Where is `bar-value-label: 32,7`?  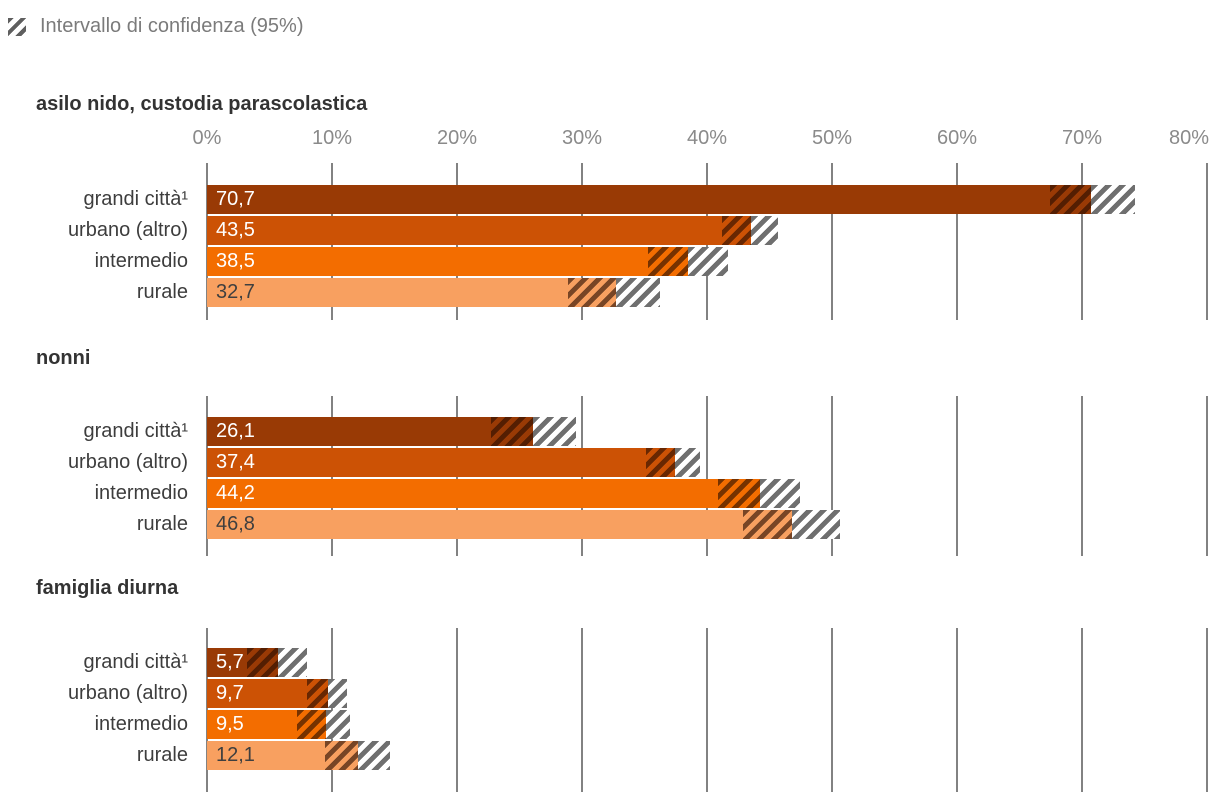 bar-value-label: 32,7 is located at coordinates (235, 292).